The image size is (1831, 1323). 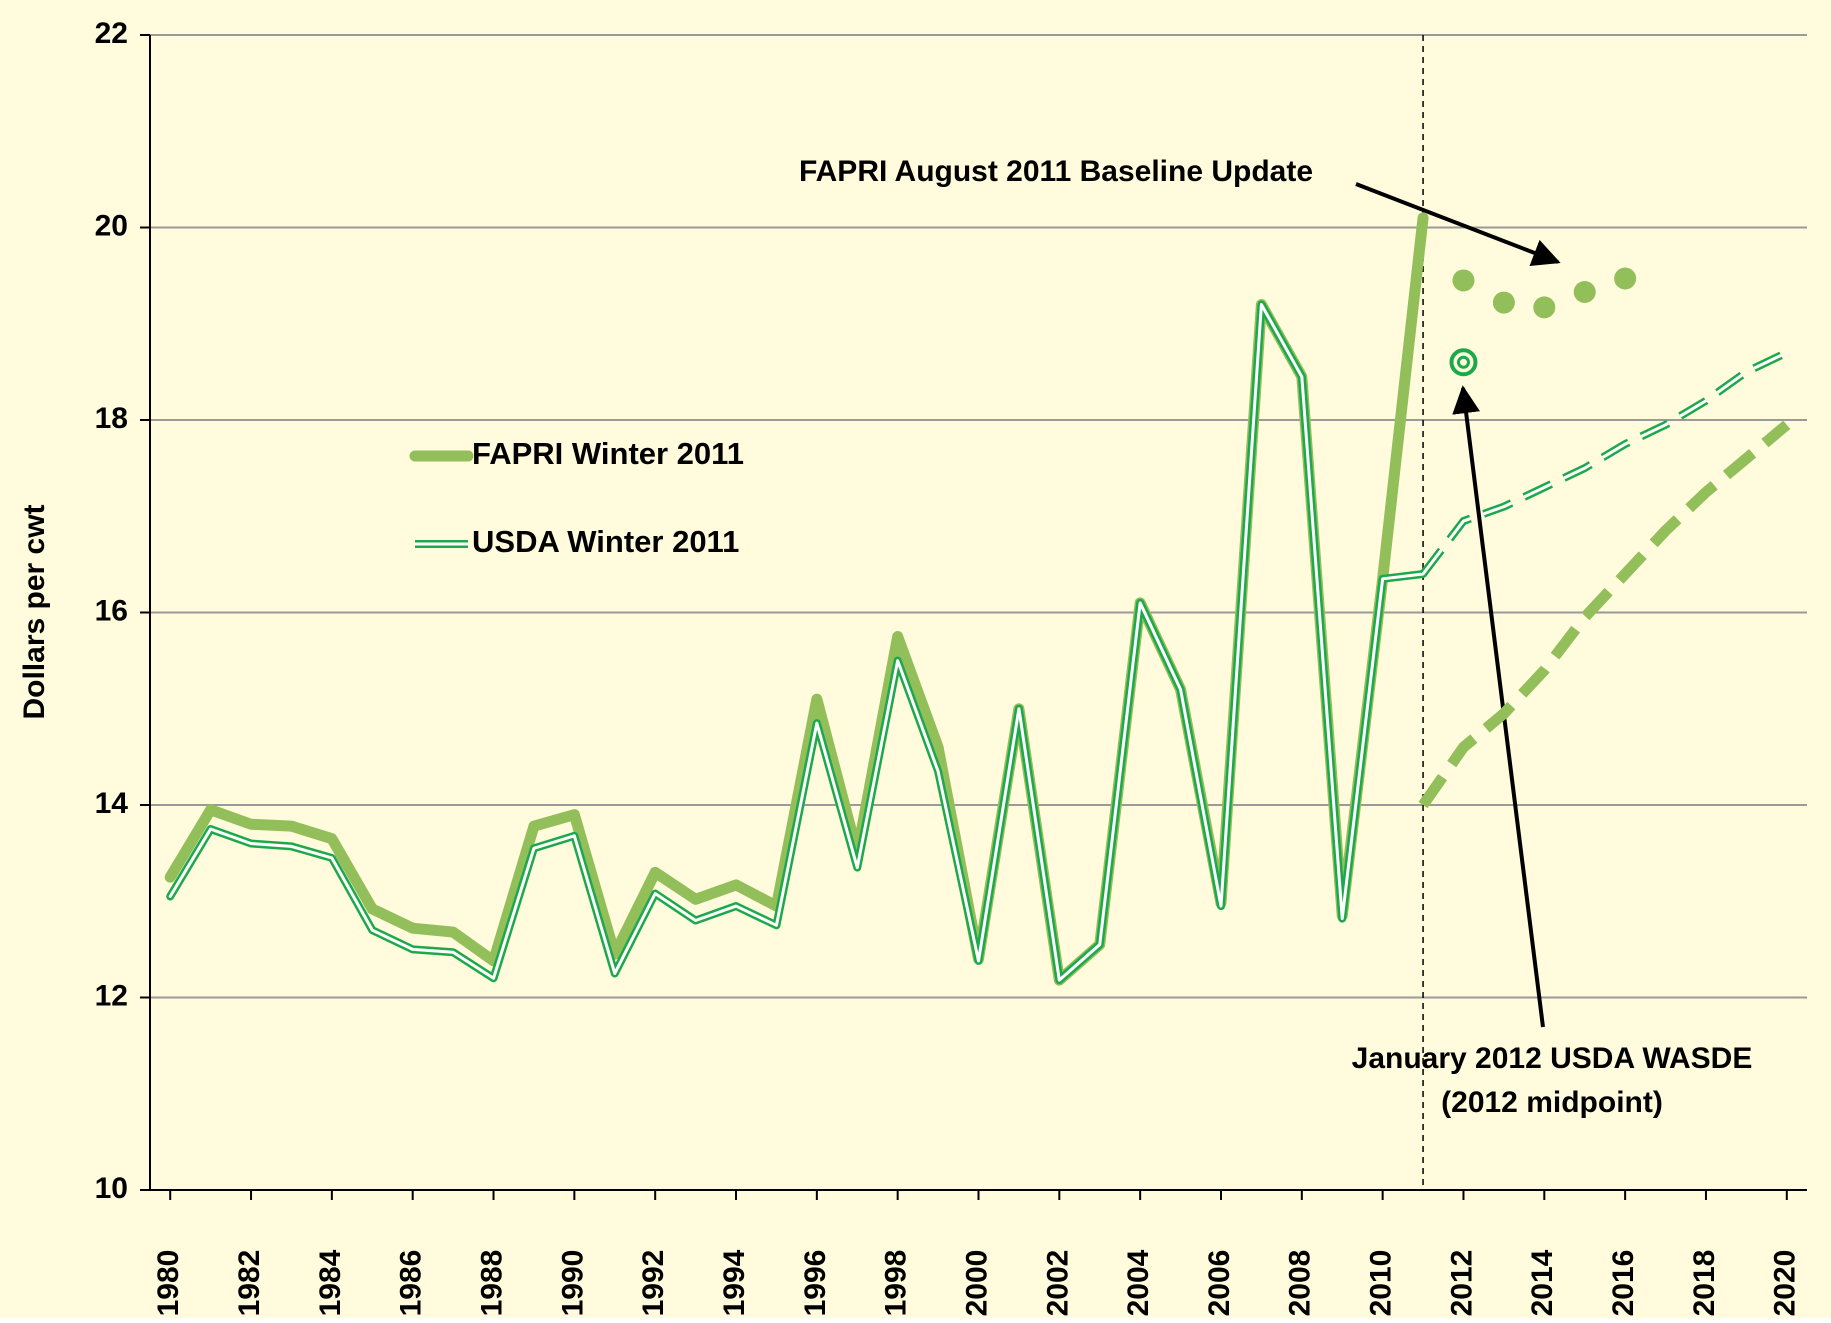 What do you see at coordinates (411, 1283) in the screenshot?
I see `x-tick-label: 1986` at bounding box center [411, 1283].